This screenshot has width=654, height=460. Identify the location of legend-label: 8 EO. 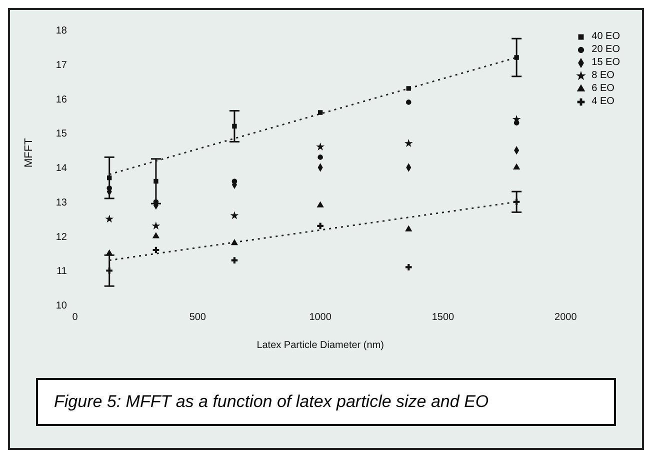
(603, 75).